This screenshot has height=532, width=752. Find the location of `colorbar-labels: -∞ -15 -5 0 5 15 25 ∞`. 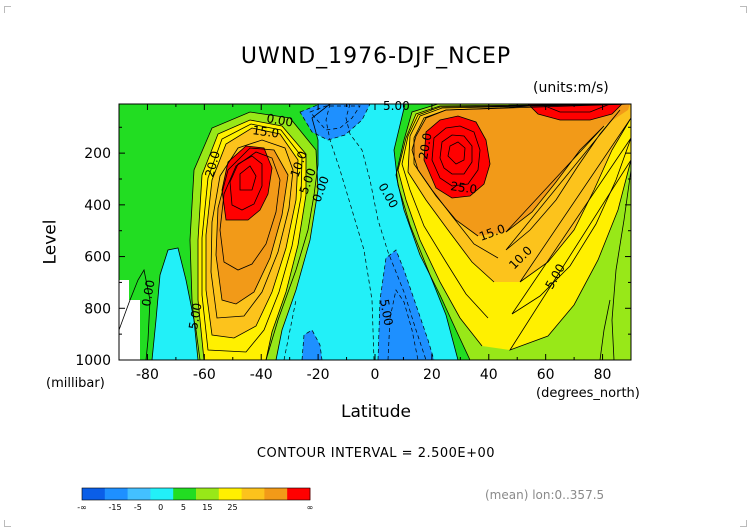

colorbar-labels: -∞ -15 -5 0 5 15 25 ∞ is located at coordinates (195, 507).